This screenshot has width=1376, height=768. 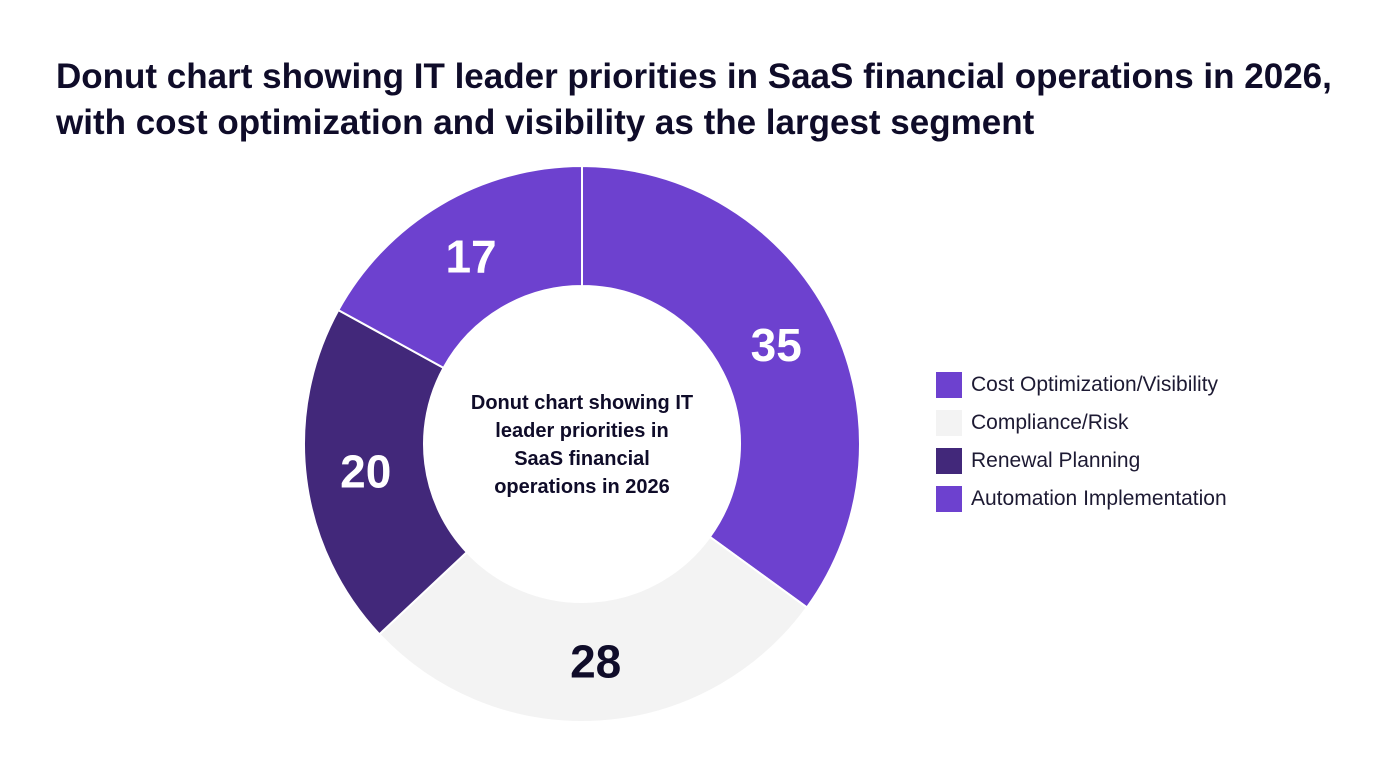 I want to click on legend-item: Renewal Planning, so click(x=1081, y=461).